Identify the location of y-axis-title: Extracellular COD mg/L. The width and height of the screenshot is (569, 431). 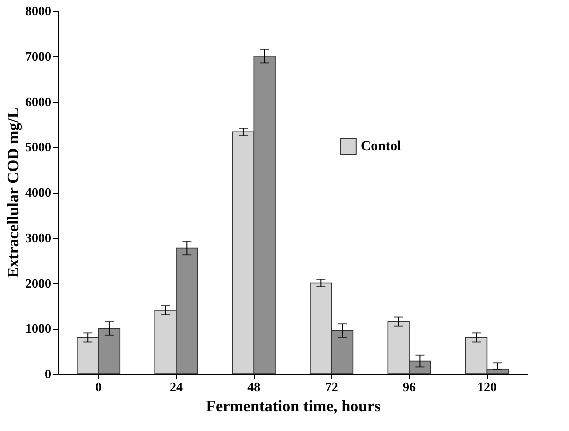
(14, 193).